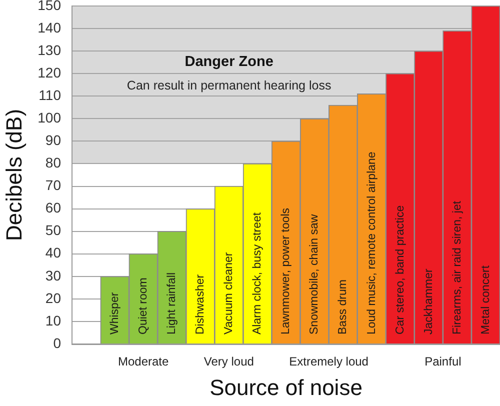 The width and height of the screenshot is (500, 406). What do you see at coordinates (53, 140) in the screenshot?
I see `y-tick-label: 90` at bounding box center [53, 140].